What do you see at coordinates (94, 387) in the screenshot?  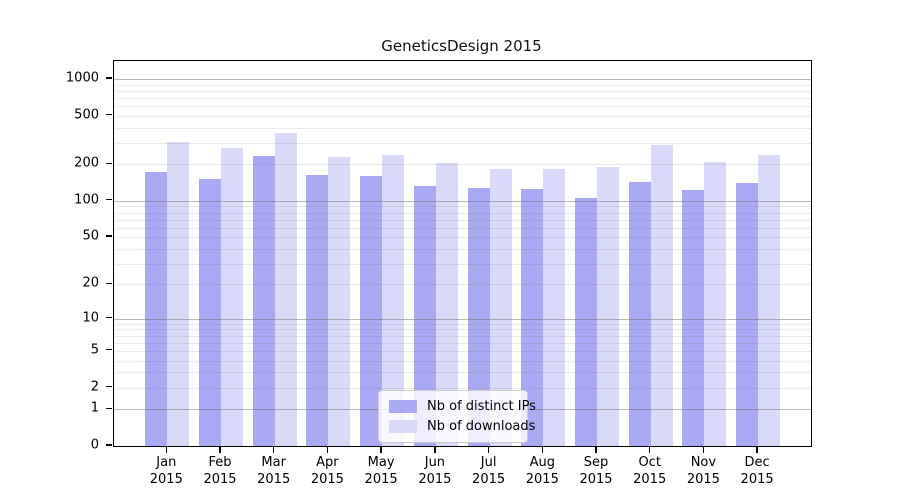 I see `y-tick-label-2: 2` at bounding box center [94, 387].